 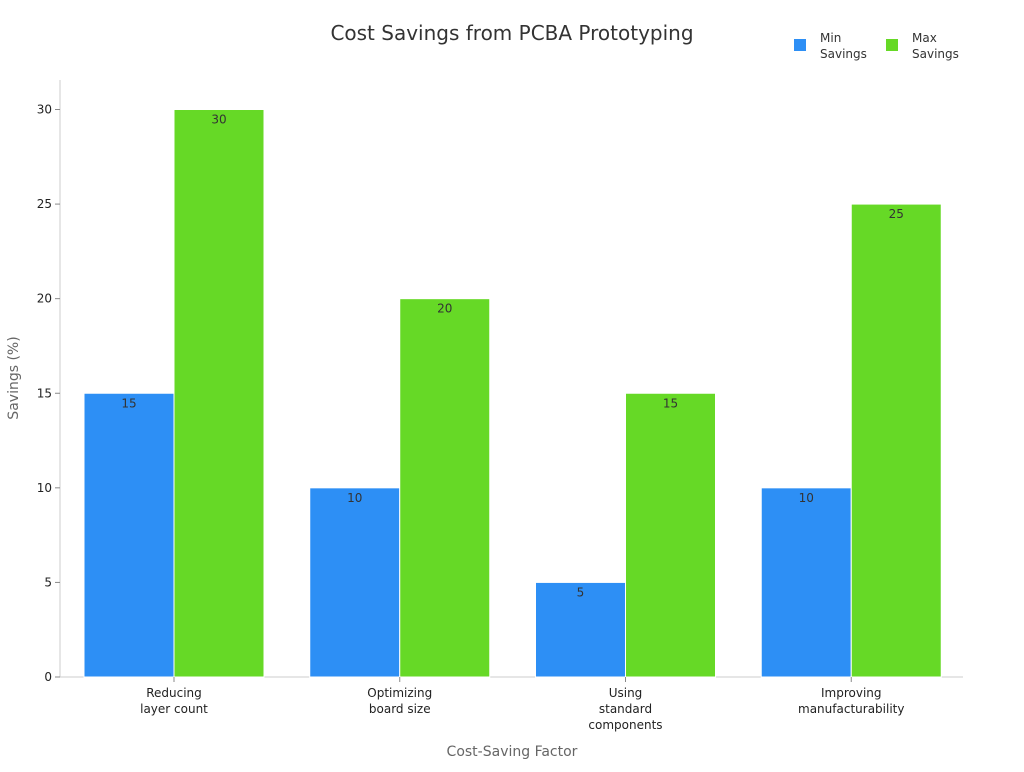 I want to click on x-tick-label: Reducing layer count, so click(x=174, y=701).